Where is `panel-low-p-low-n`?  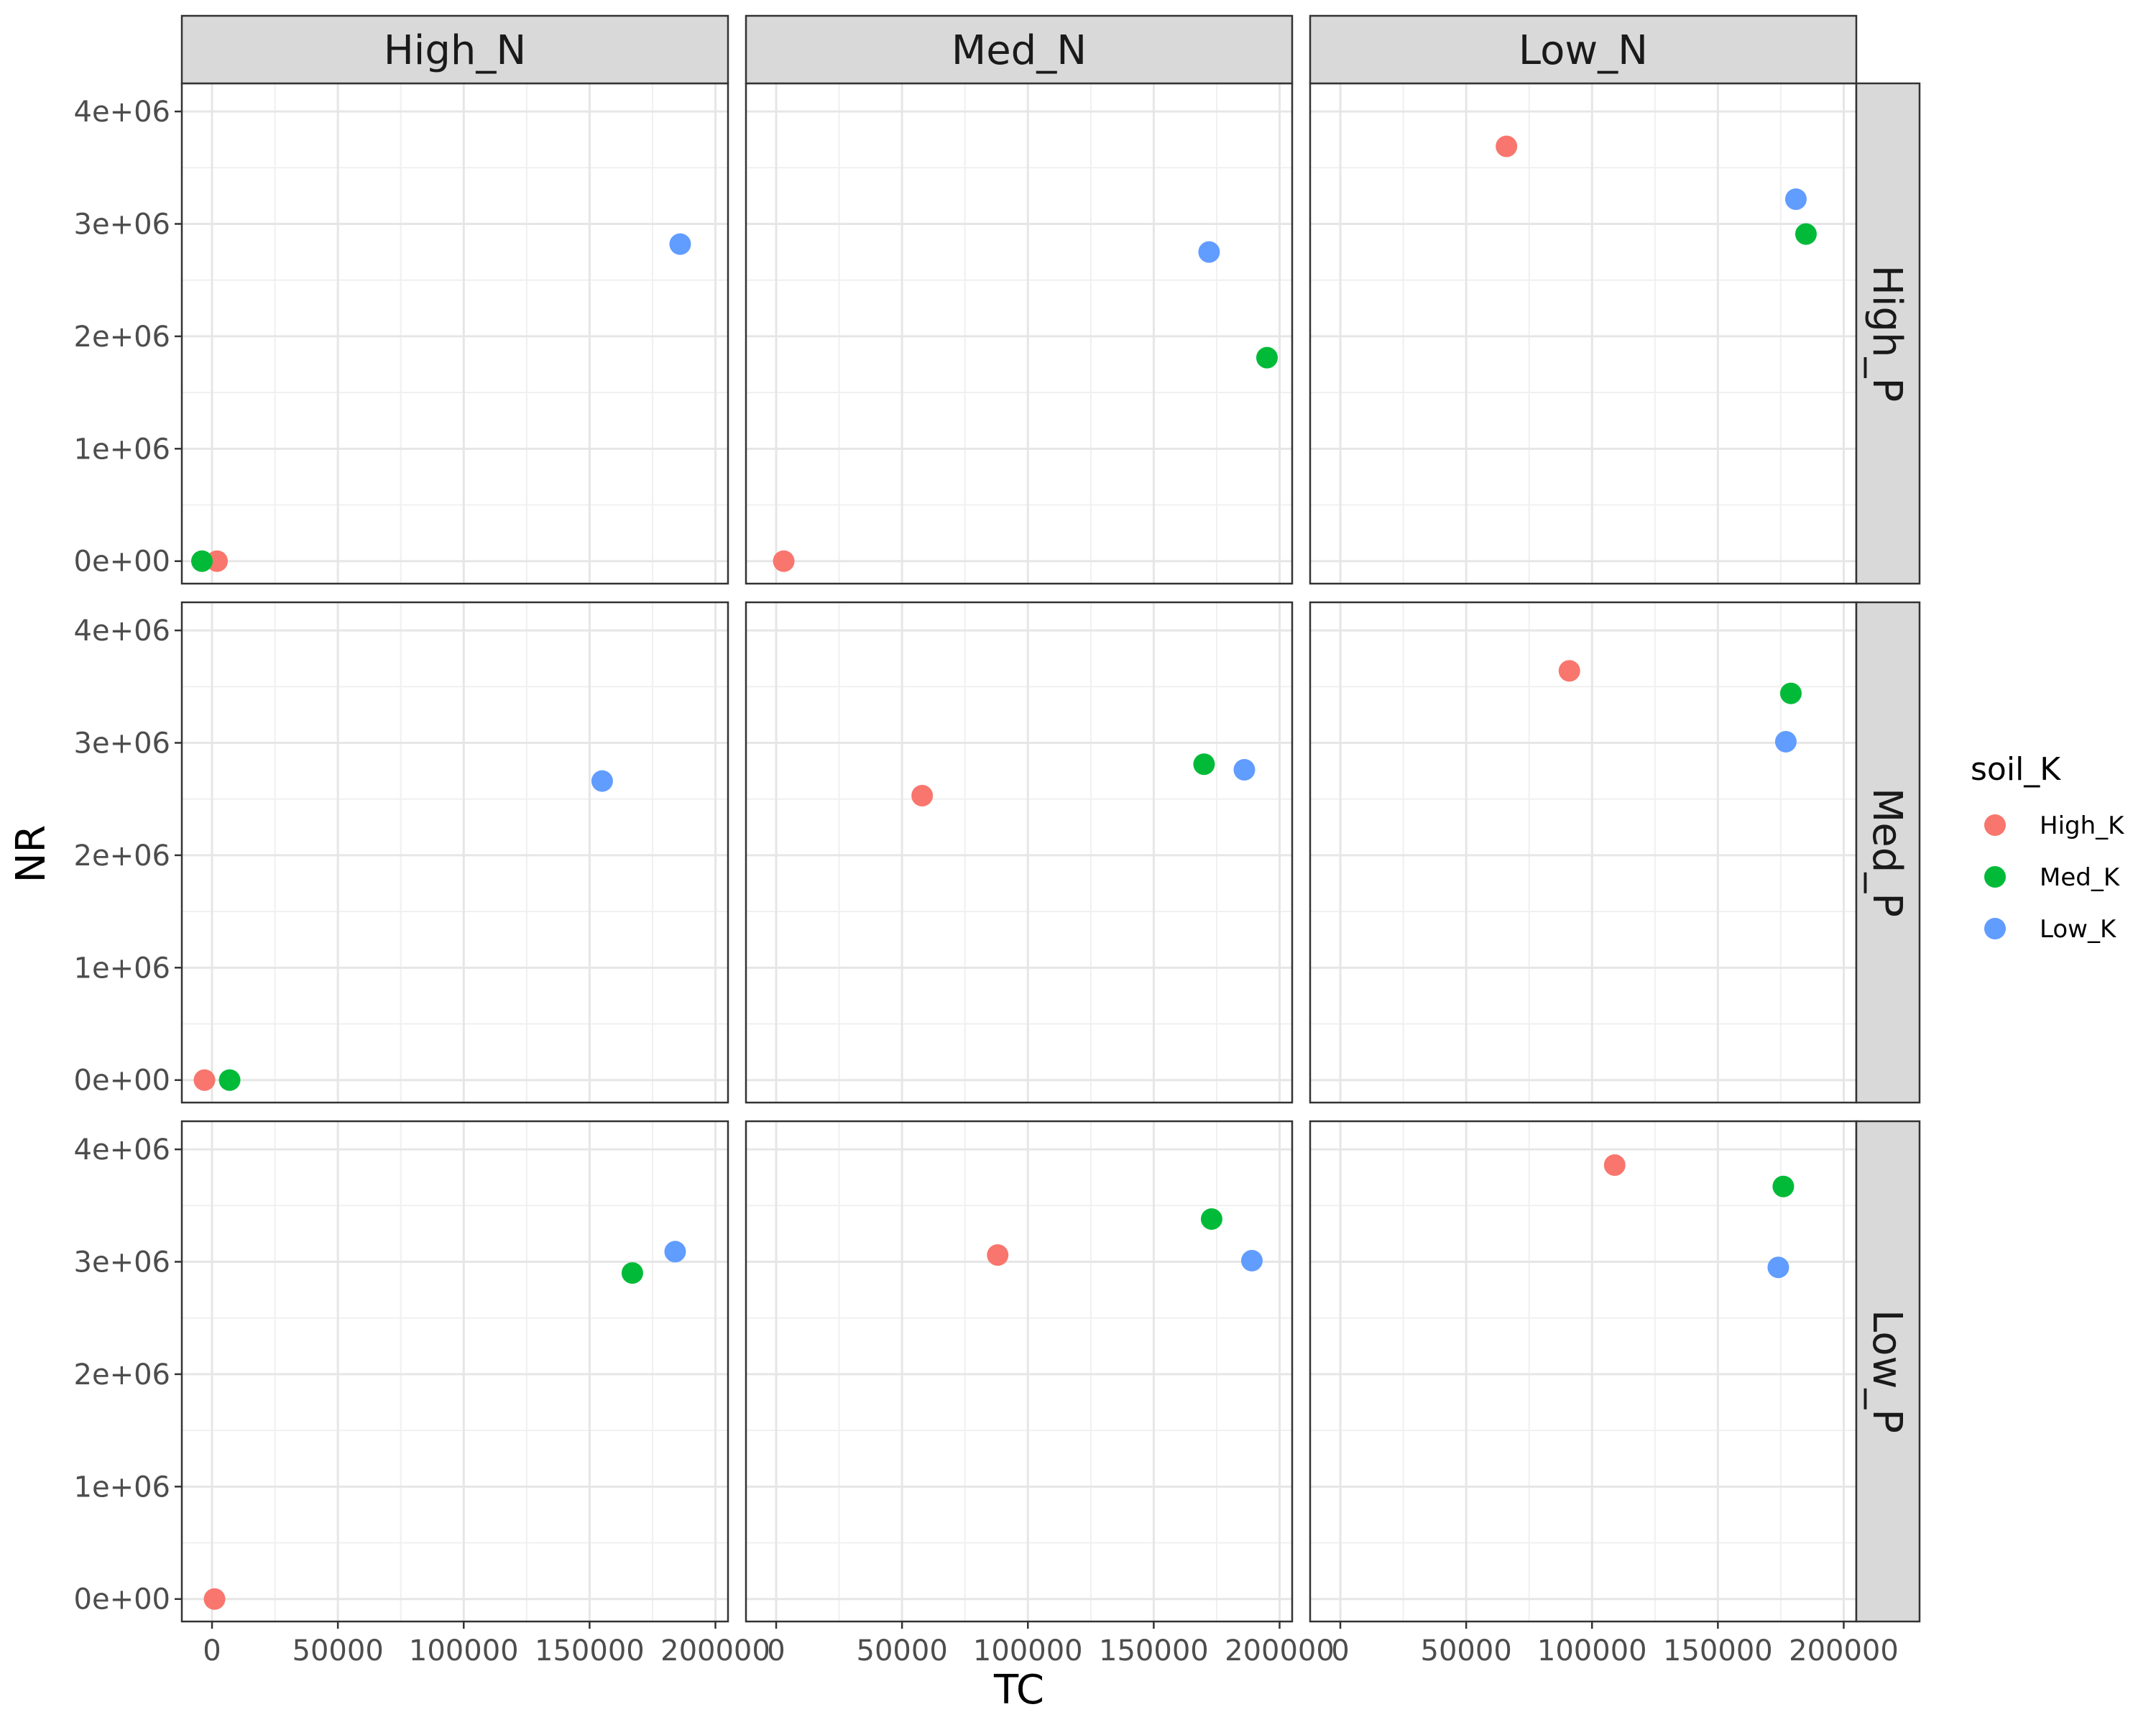 panel-low-p-low-n is located at coordinates (1584, 1371).